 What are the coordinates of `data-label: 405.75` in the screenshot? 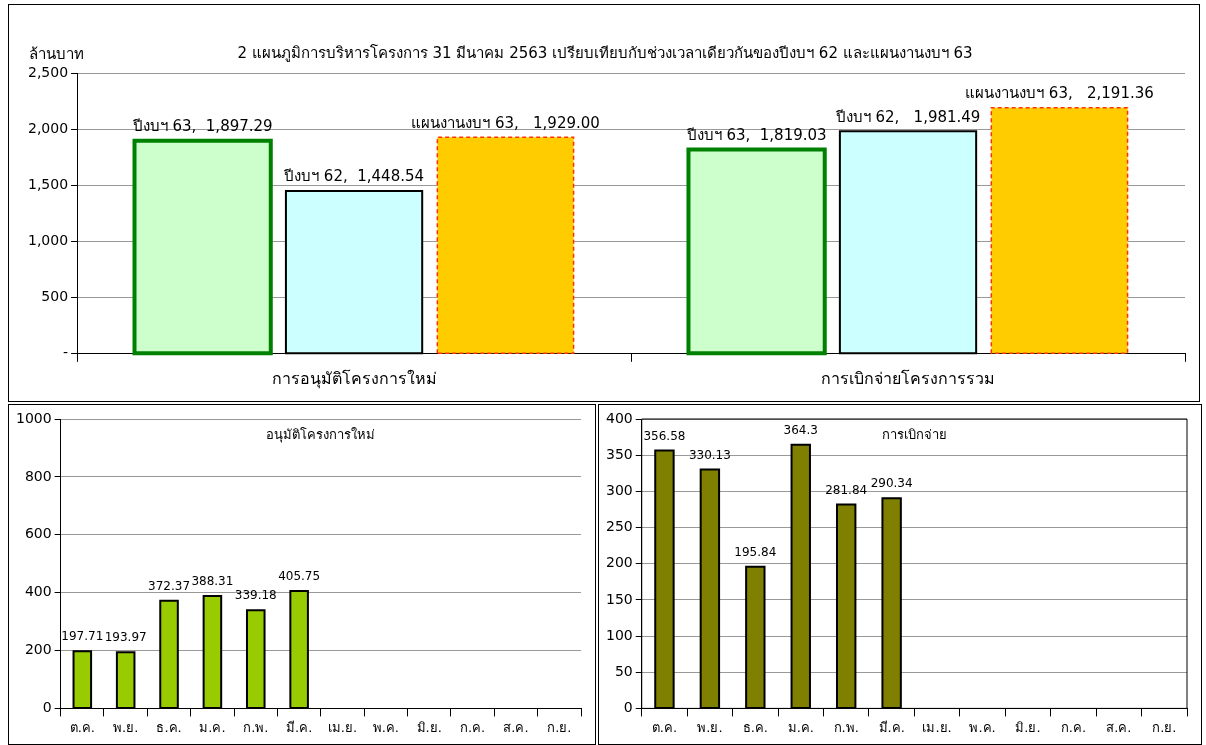 It's located at (299, 576).